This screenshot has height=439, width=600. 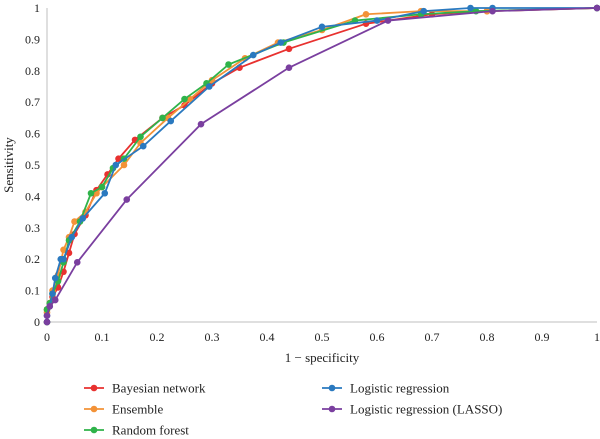 I want to click on y-axis-title: Sensitivity, so click(x=8, y=165).